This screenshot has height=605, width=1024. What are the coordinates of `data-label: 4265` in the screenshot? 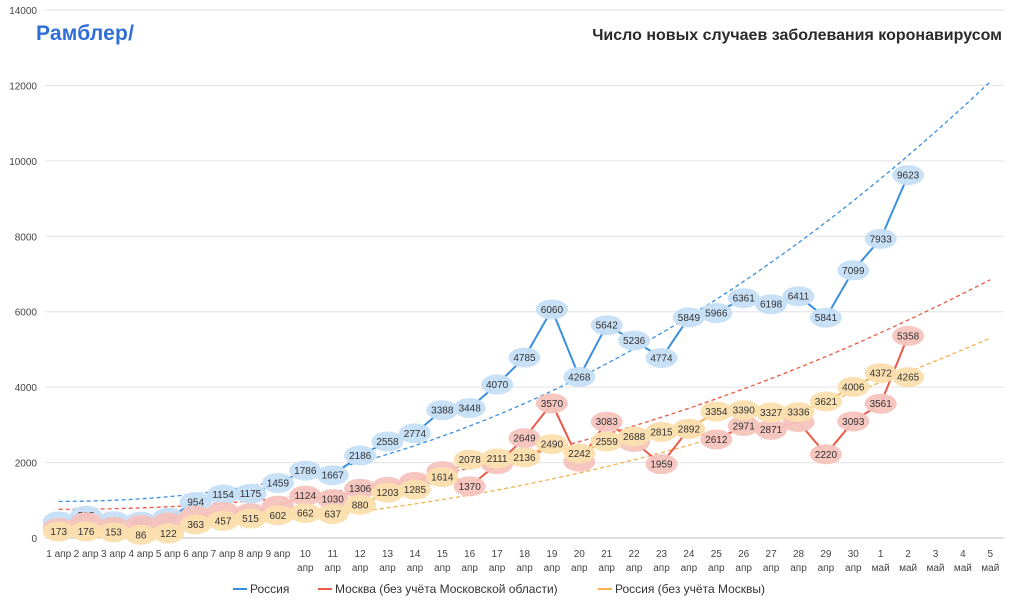 It's located at (908, 378).